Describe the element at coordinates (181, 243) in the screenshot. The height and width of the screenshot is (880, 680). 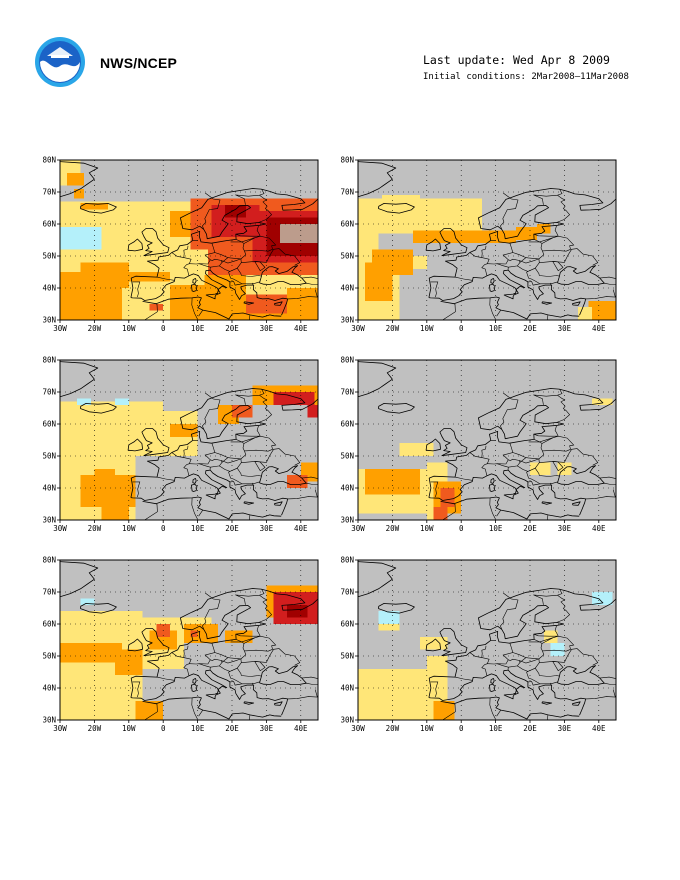
I see `map-panel-row1-left: 30W 20W 10W 0 10E 20E 30E 40E 80N 70N 60N 50N 40N 30N` at that location.